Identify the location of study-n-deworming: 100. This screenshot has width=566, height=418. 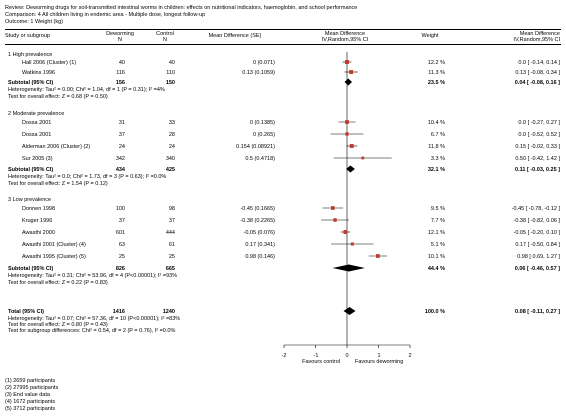
(120, 209).